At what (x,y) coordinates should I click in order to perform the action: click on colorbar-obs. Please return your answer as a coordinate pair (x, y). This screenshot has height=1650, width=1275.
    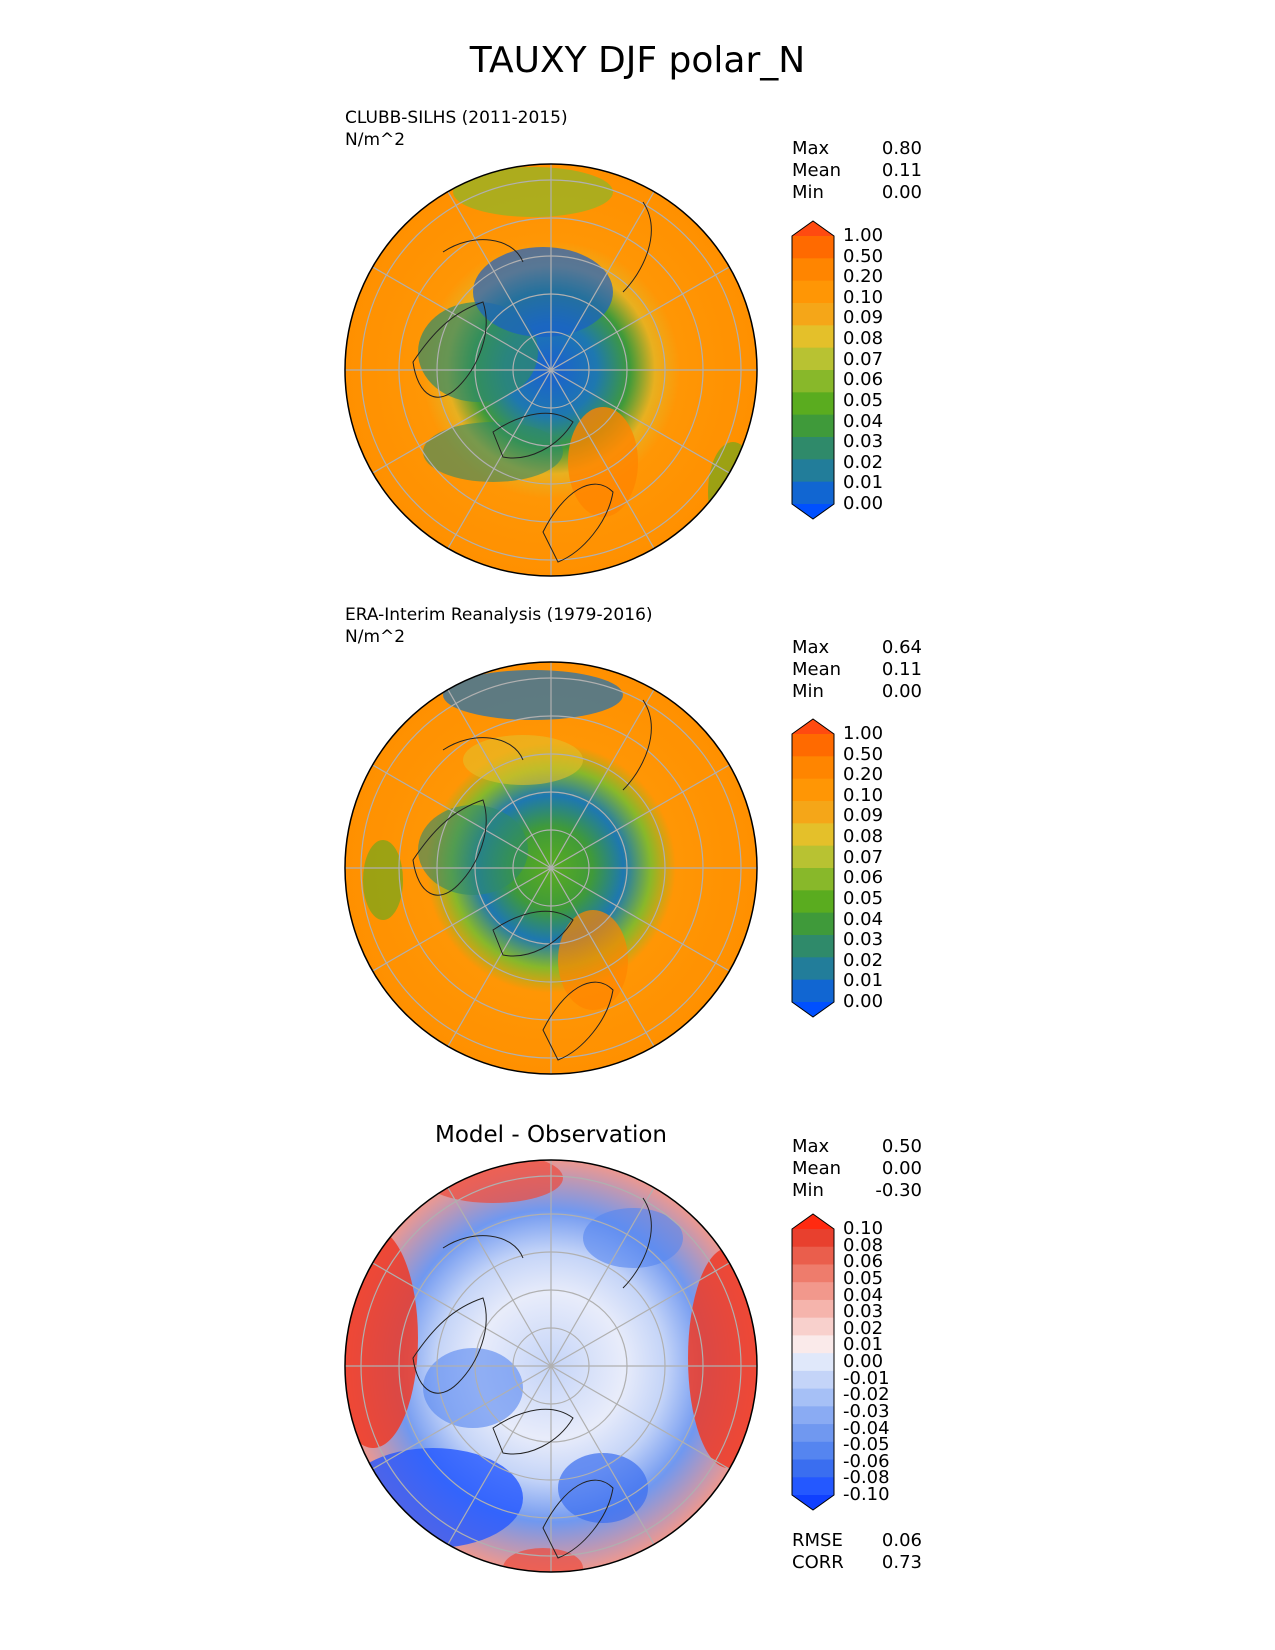
    Looking at the image, I should click on (813, 868).